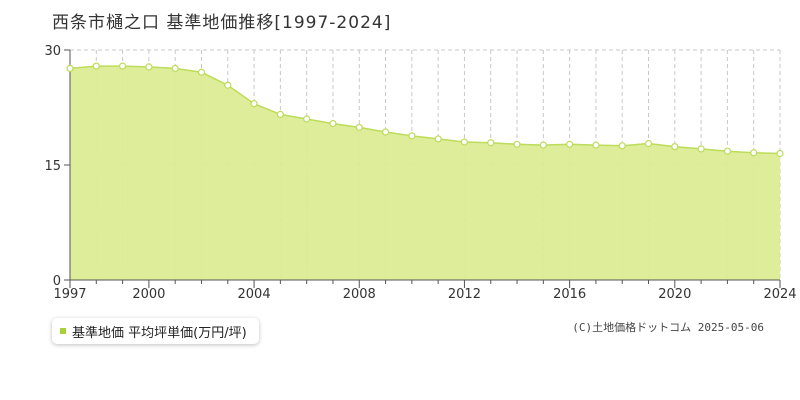  What do you see at coordinates (754, 153) in the screenshot?
I see `data-point-2023` at bounding box center [754, 153].